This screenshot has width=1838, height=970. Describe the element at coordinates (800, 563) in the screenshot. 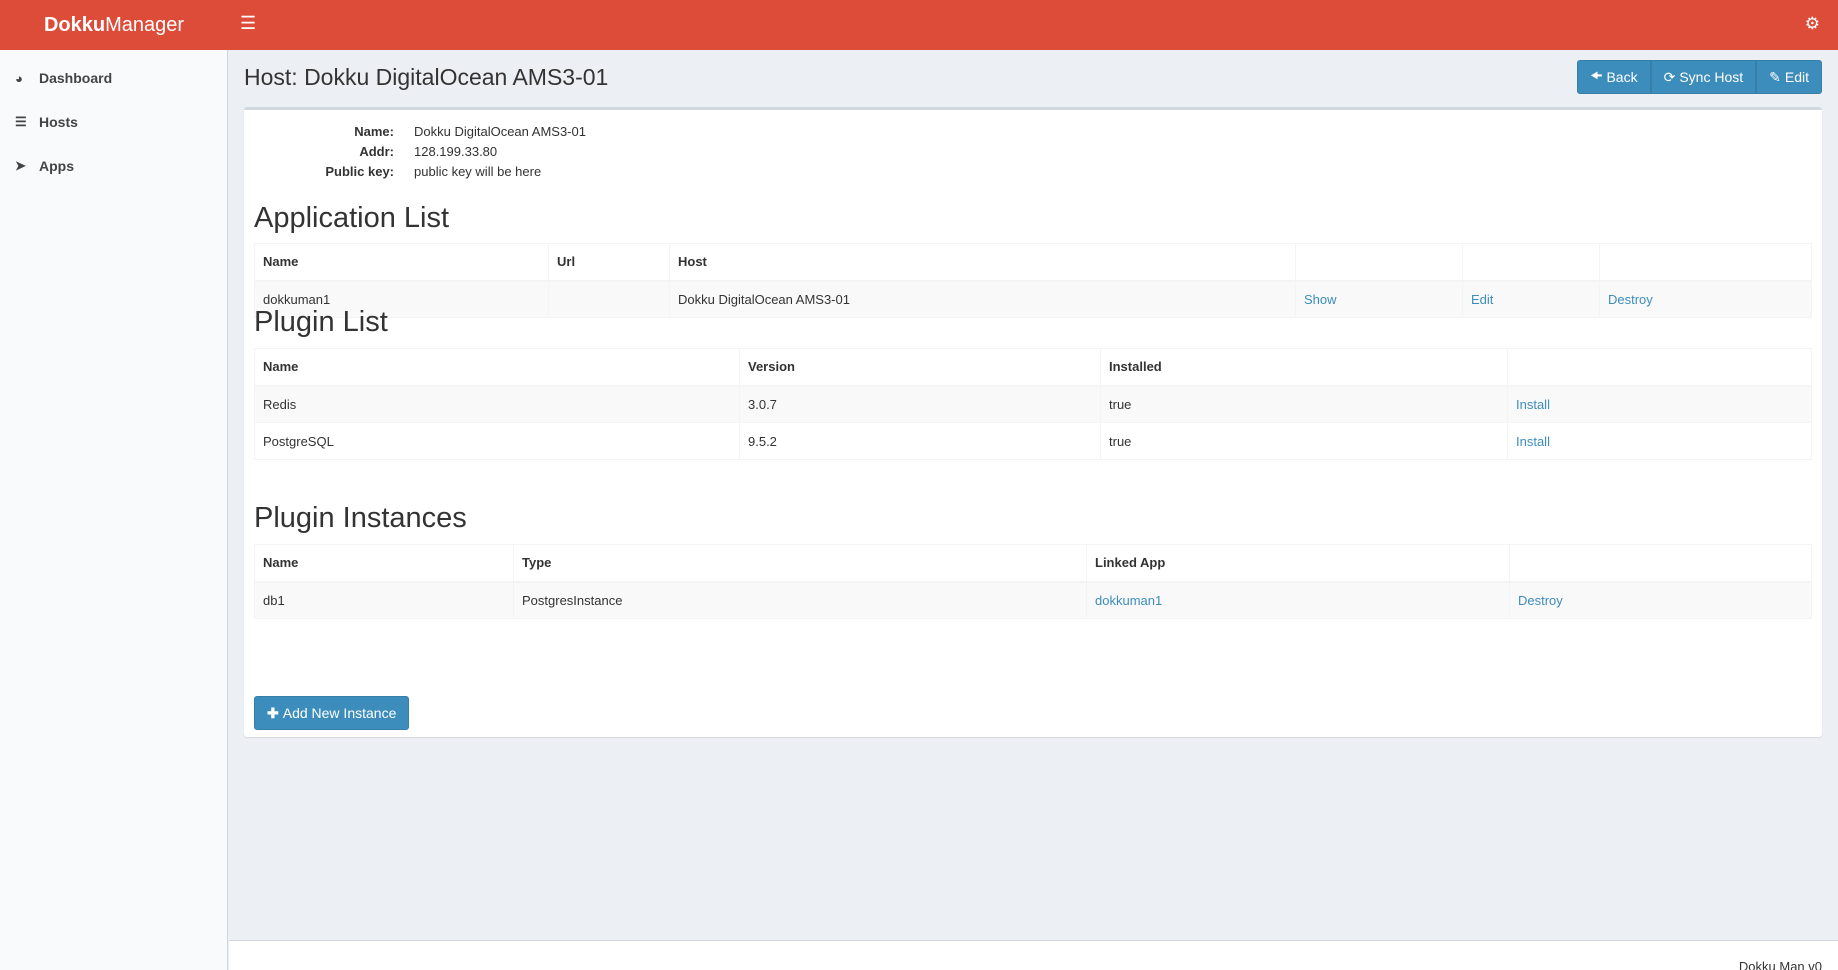

I see `column-header: Type` at that location.